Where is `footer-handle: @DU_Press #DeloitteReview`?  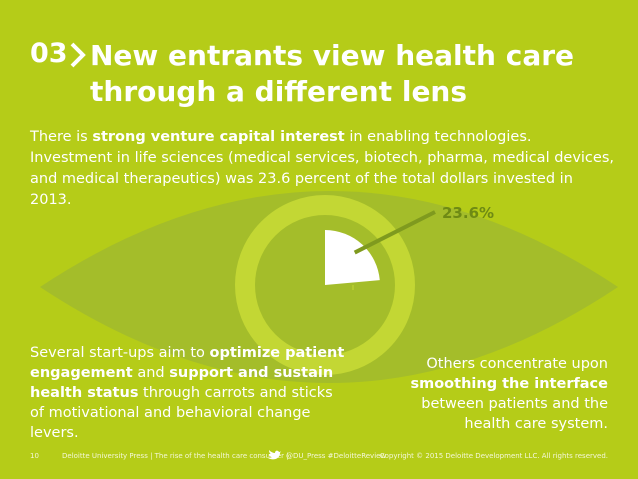 footer-handle: @DU_Press #DeloitteReview is located at coordinates (336, 456).